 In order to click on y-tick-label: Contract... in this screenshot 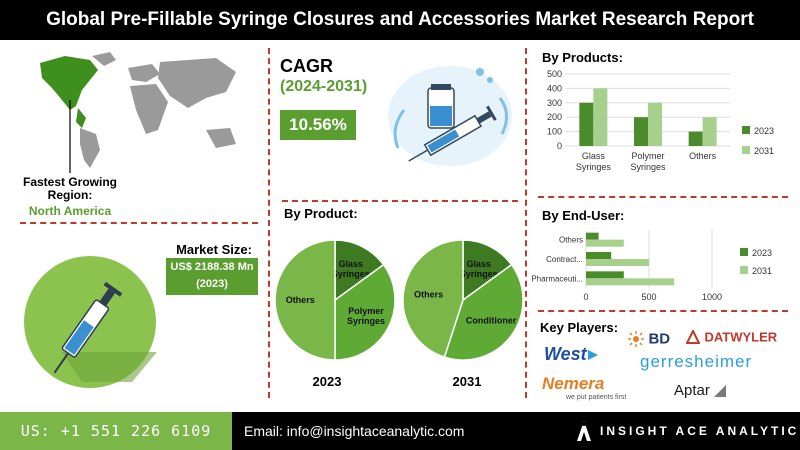, I will do `click(564, 259)`.